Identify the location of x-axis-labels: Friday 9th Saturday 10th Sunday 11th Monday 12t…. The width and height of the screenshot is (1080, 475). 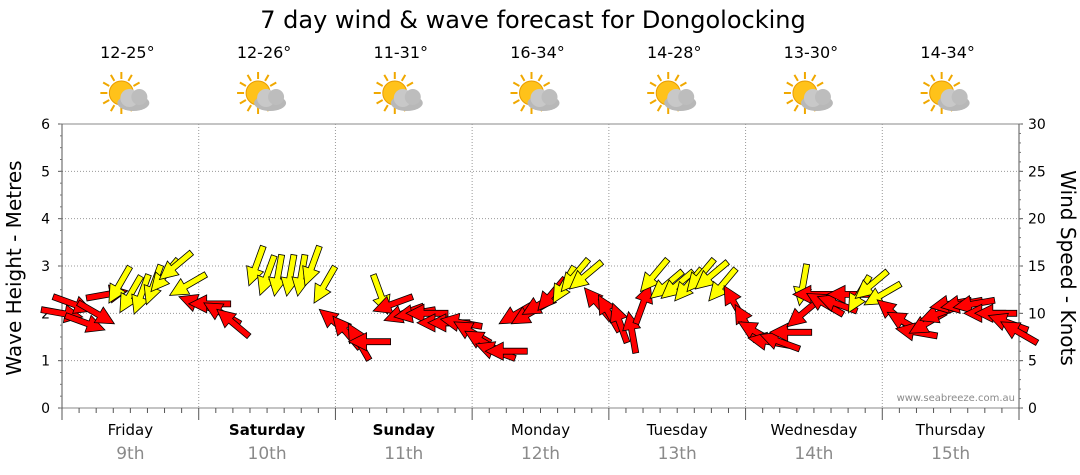
(547, 442).